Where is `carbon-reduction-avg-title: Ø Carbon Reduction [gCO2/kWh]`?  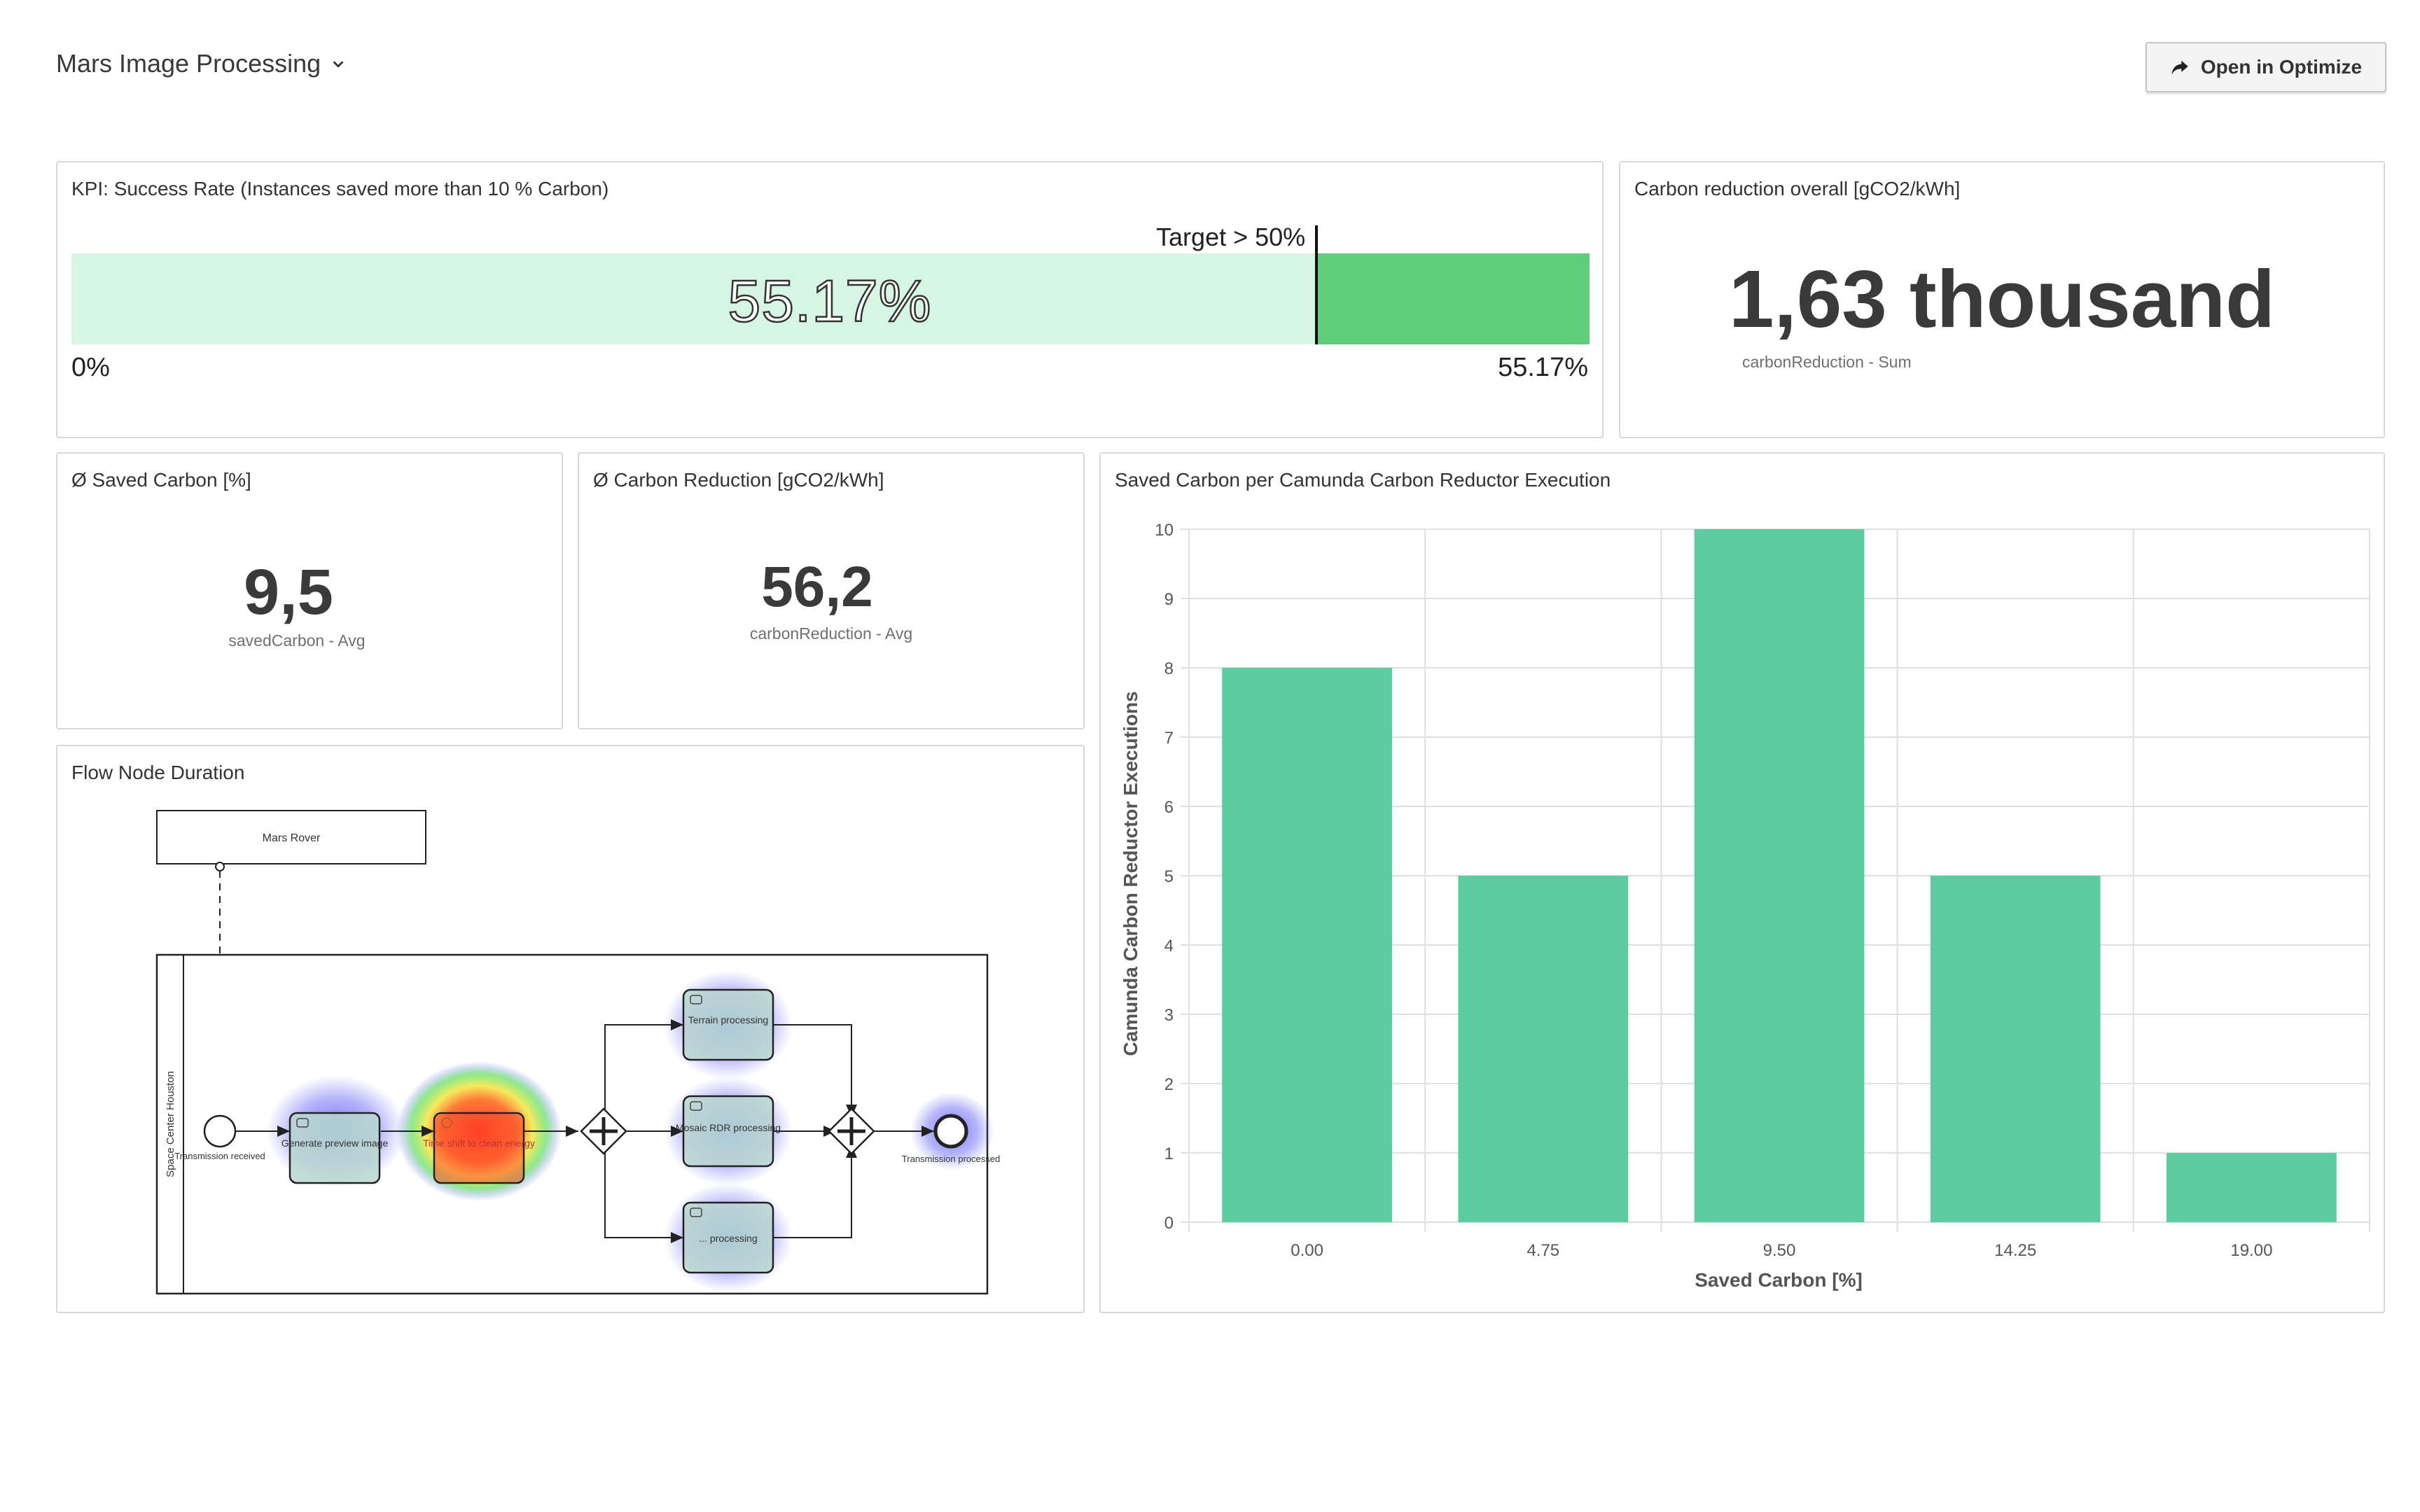
carbon-reduction-avg-title: Ø Carbon Reduction [gCO2/kWh] is located at coordinates (739, 480).